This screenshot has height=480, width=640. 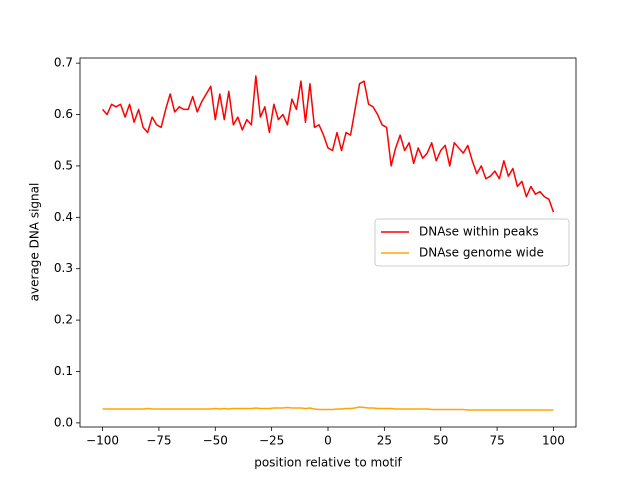 What do you see at coordinates (479, 232) in the screenshot?
I see `legend-label: DNAse within peaks` at bounding box center [479, 232].